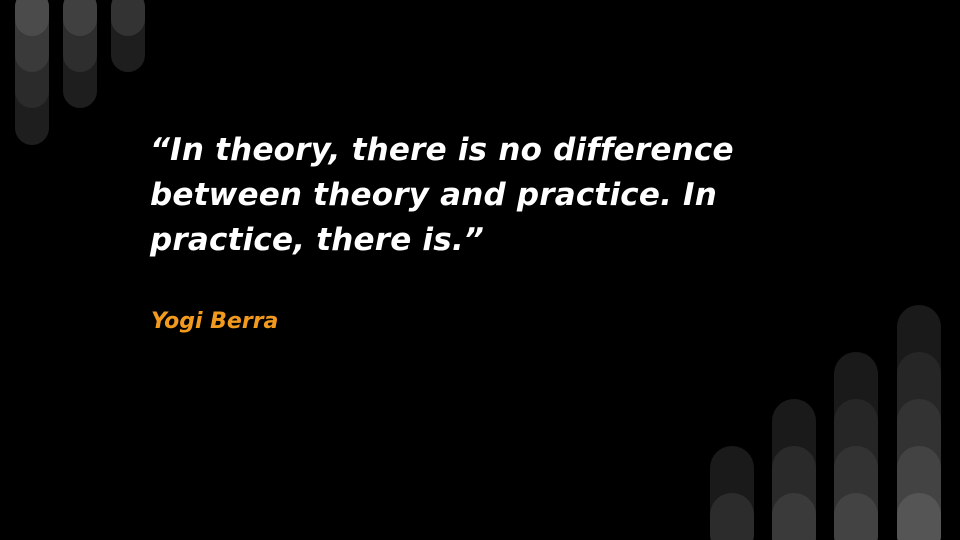 This screenshot has width=960, height=540. I want to click on top-left-decoration, so click(80, 72).